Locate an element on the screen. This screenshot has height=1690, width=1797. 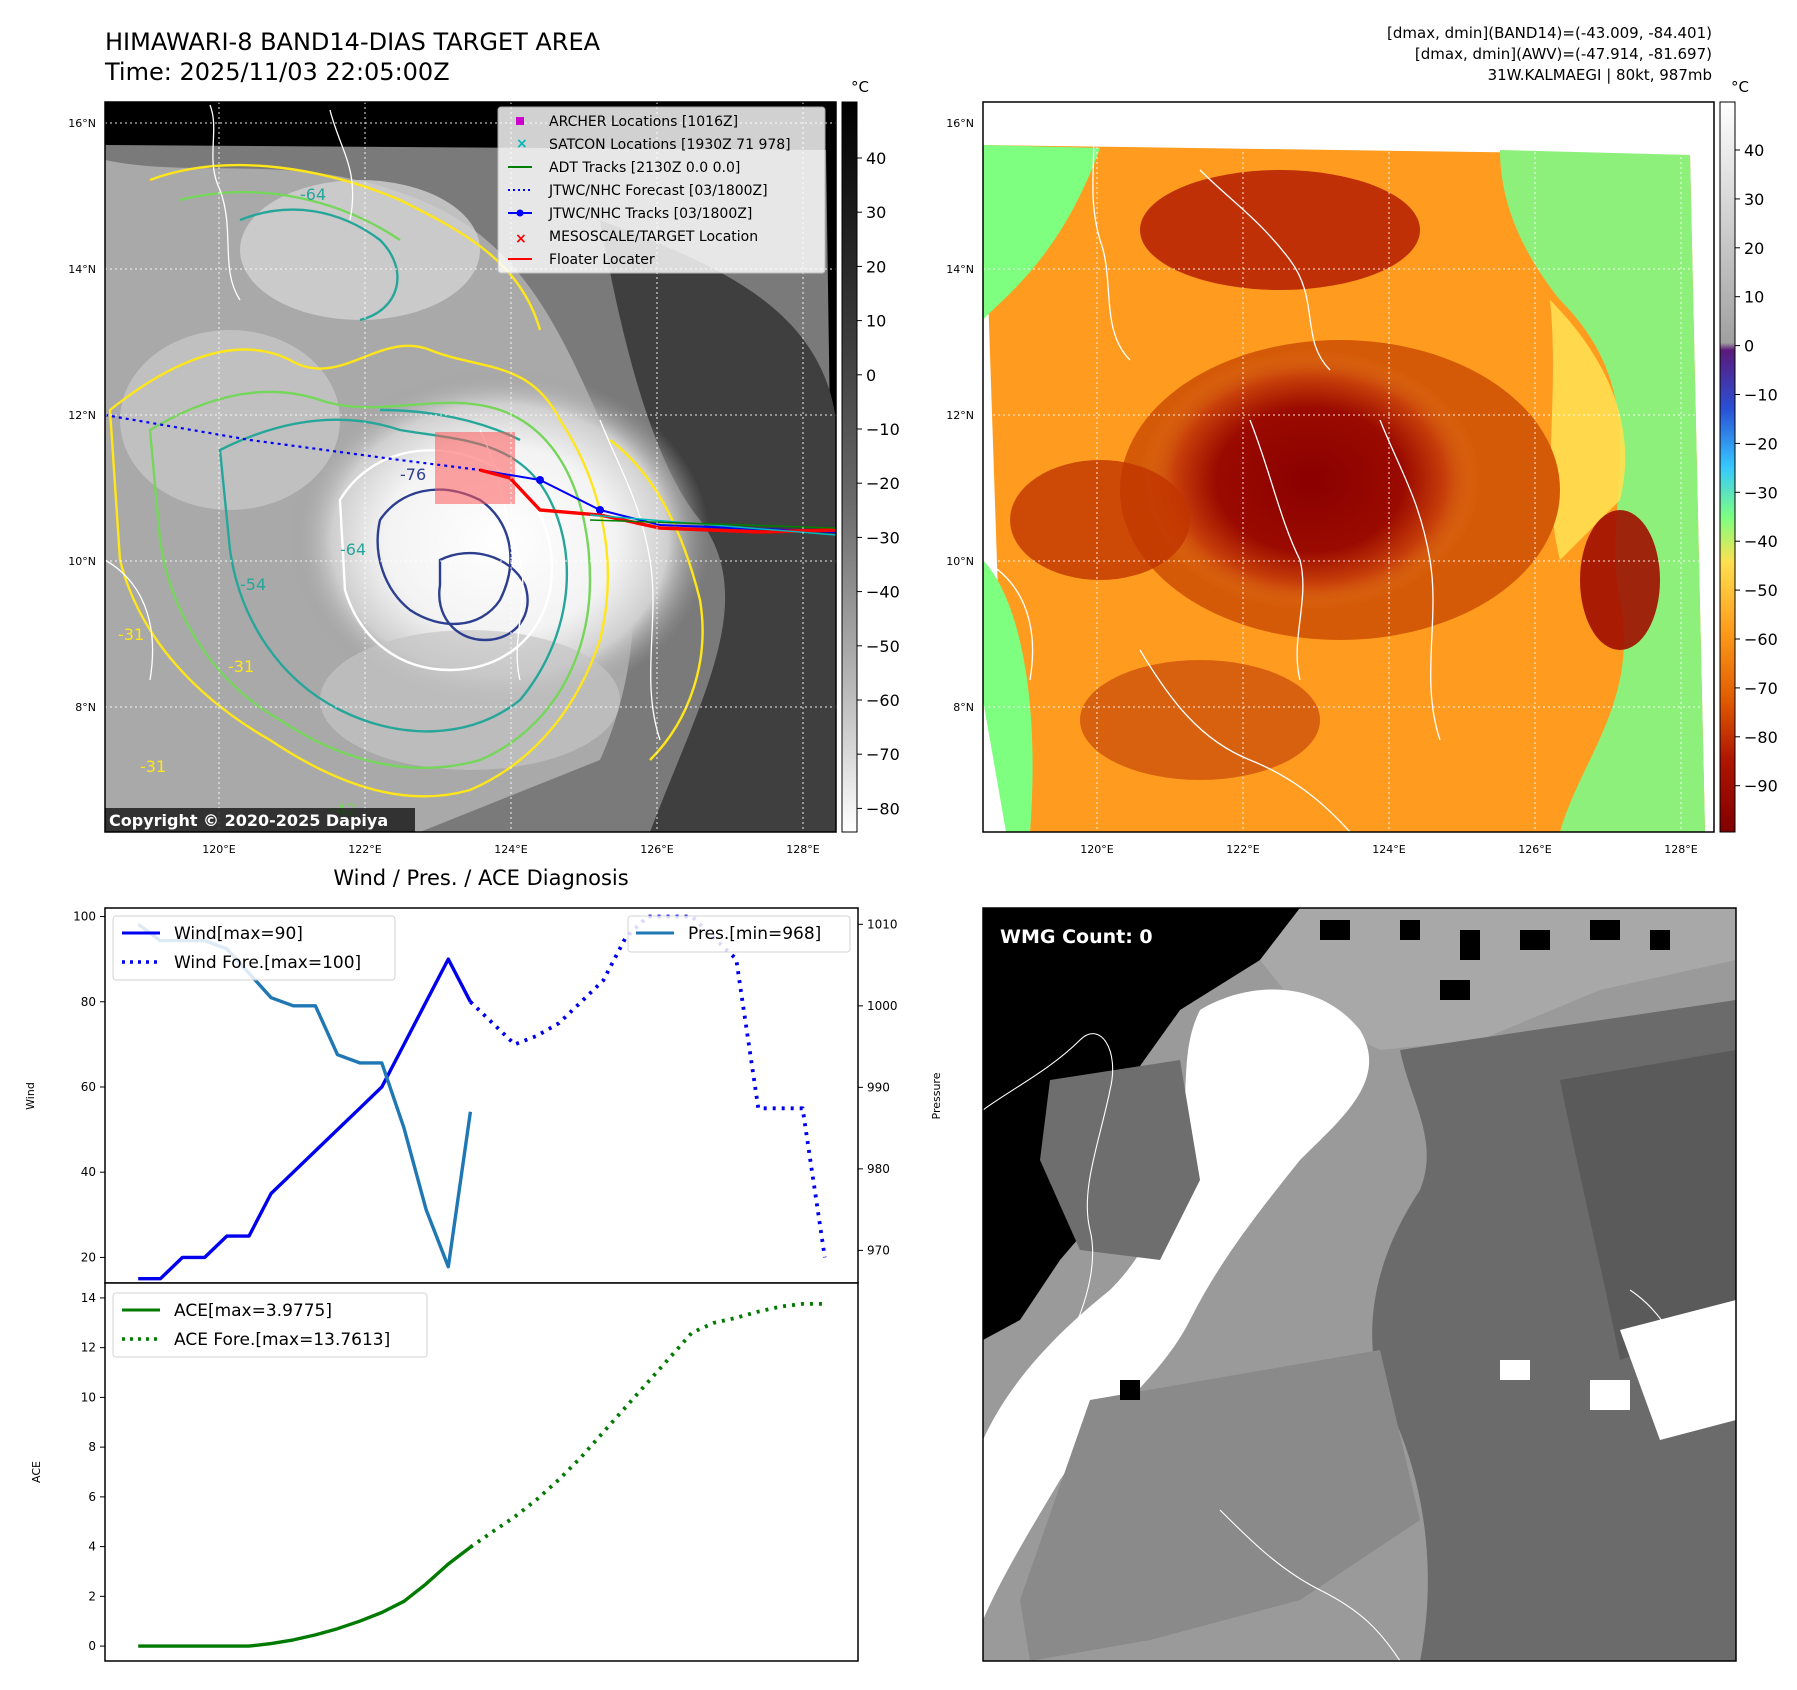
legend-entry: ADT Tracks [2130Z 0.0 0.0] is located at coordinates (644, 168).